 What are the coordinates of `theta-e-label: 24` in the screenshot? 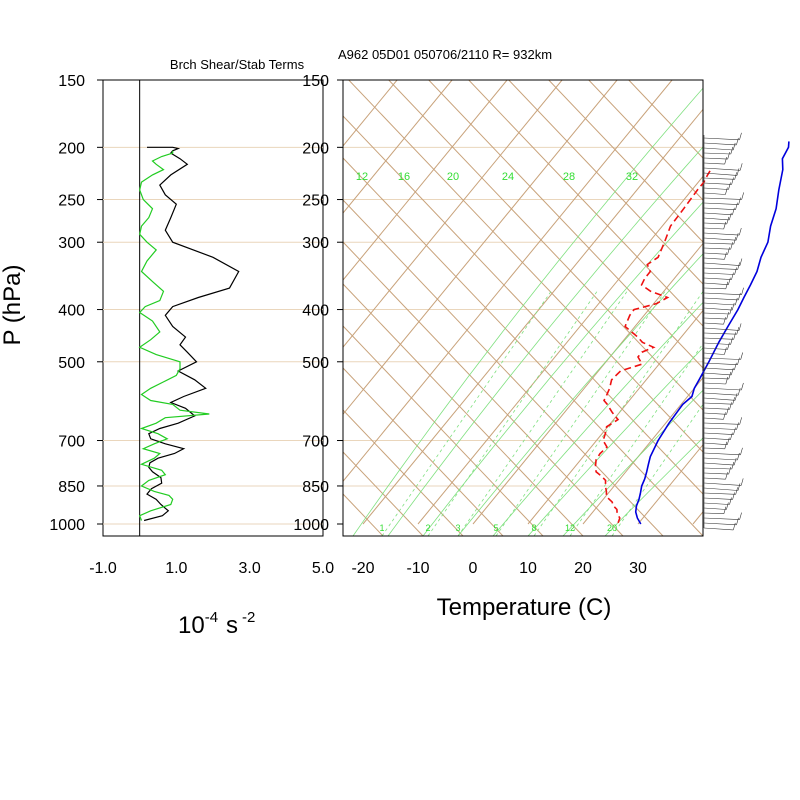 It's located at (508, 177).